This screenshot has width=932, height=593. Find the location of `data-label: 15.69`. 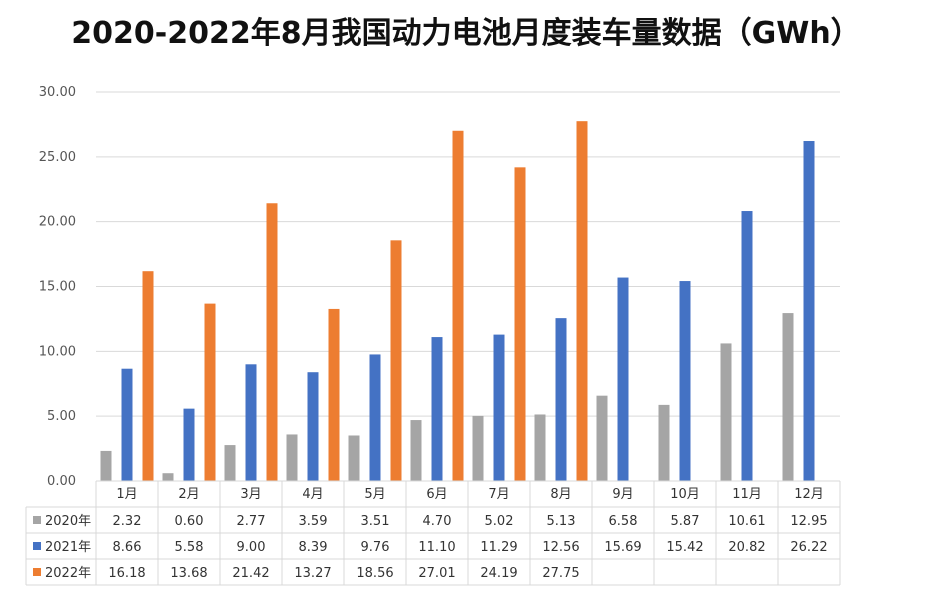

data-label: 15.69 is located at coordinates (622, 547).